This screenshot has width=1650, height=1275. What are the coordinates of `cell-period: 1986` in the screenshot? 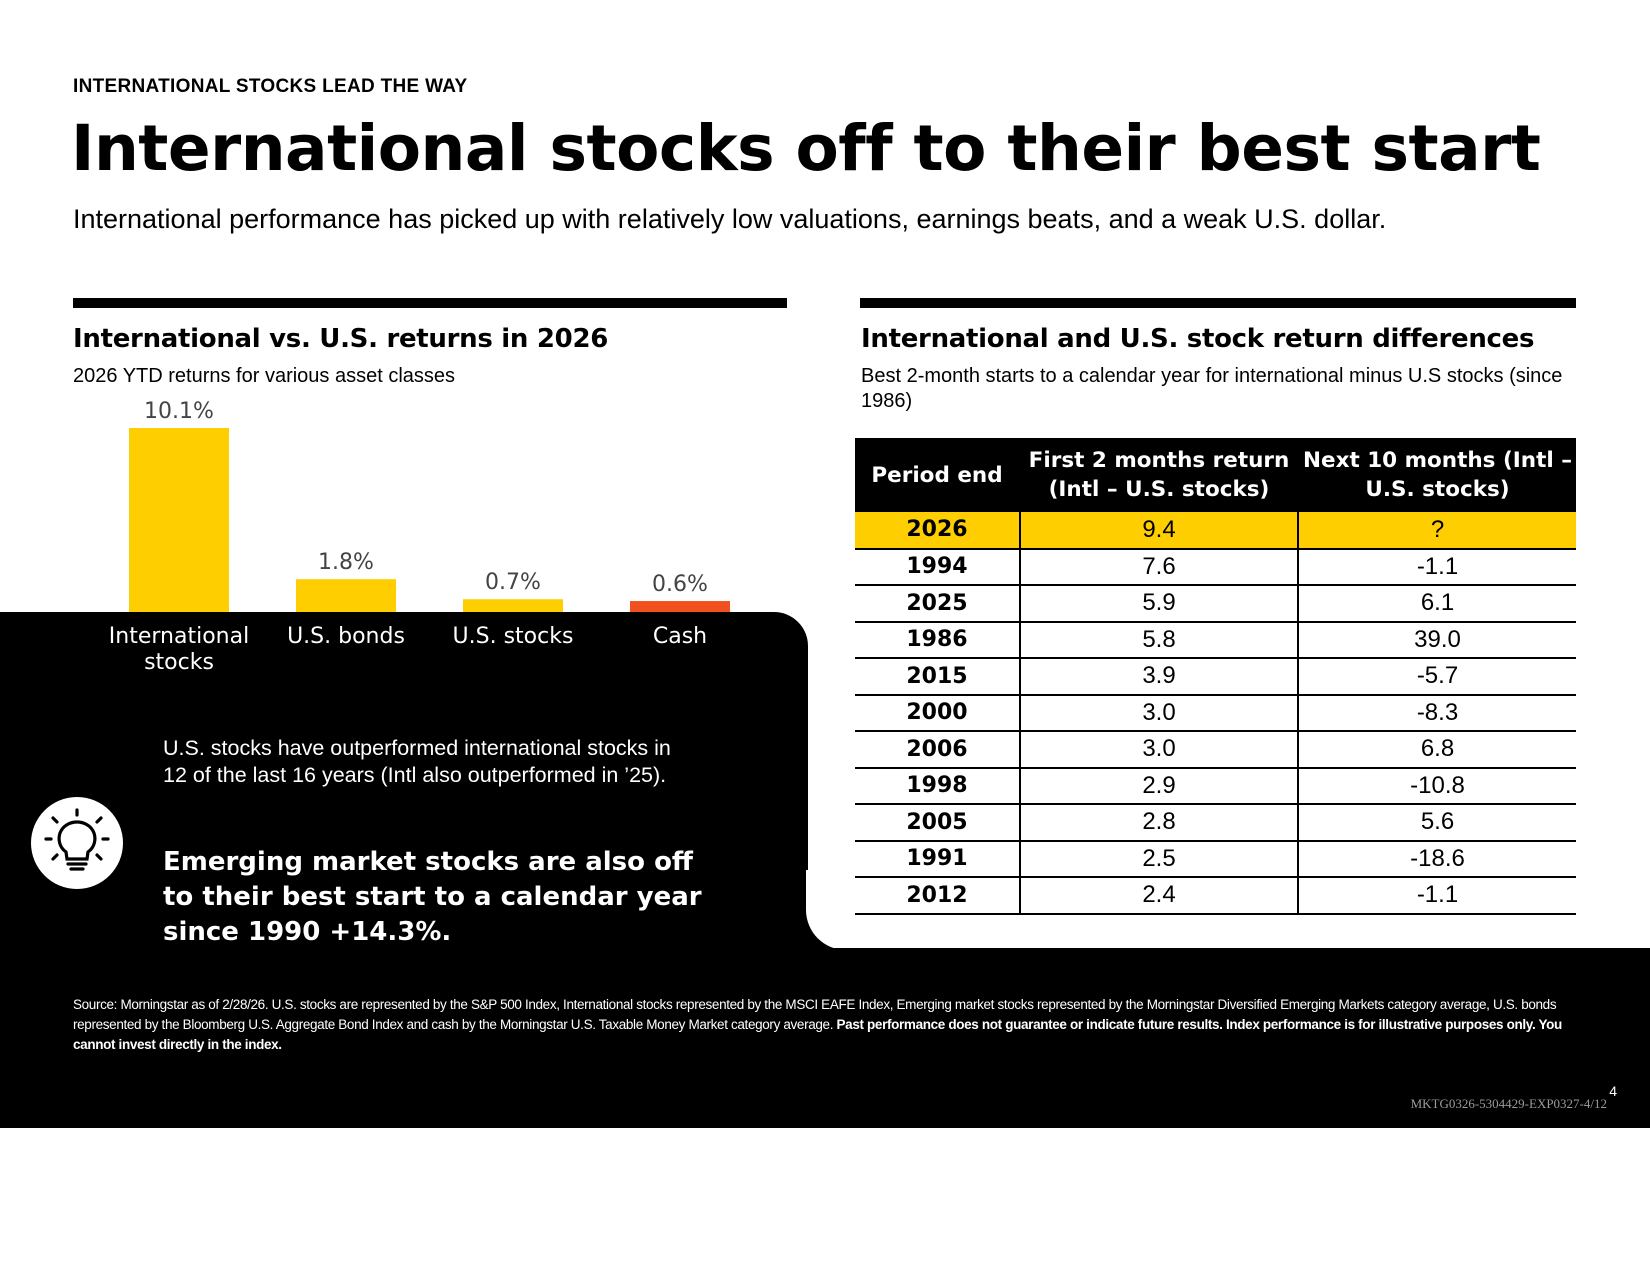 It's located at (937, 640).